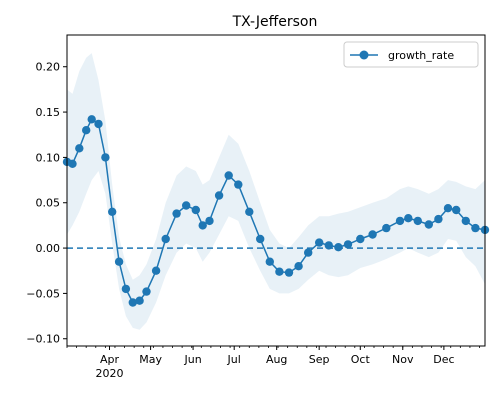 The width and height of the screenshot is (500, 400). Describe the element at coordinates (43, 293) in the screenshot. I see `y-tick-label: −0.05` at that location.